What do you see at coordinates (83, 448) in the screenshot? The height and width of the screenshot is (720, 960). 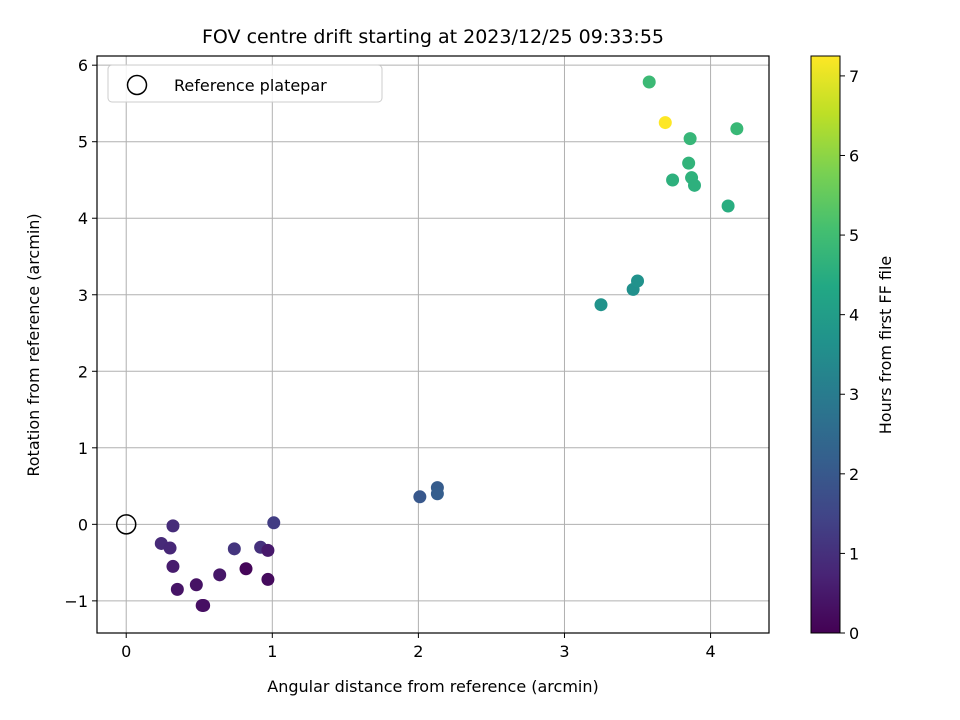 I see `y-tick-label: 1` at bounding box center [83, 448].